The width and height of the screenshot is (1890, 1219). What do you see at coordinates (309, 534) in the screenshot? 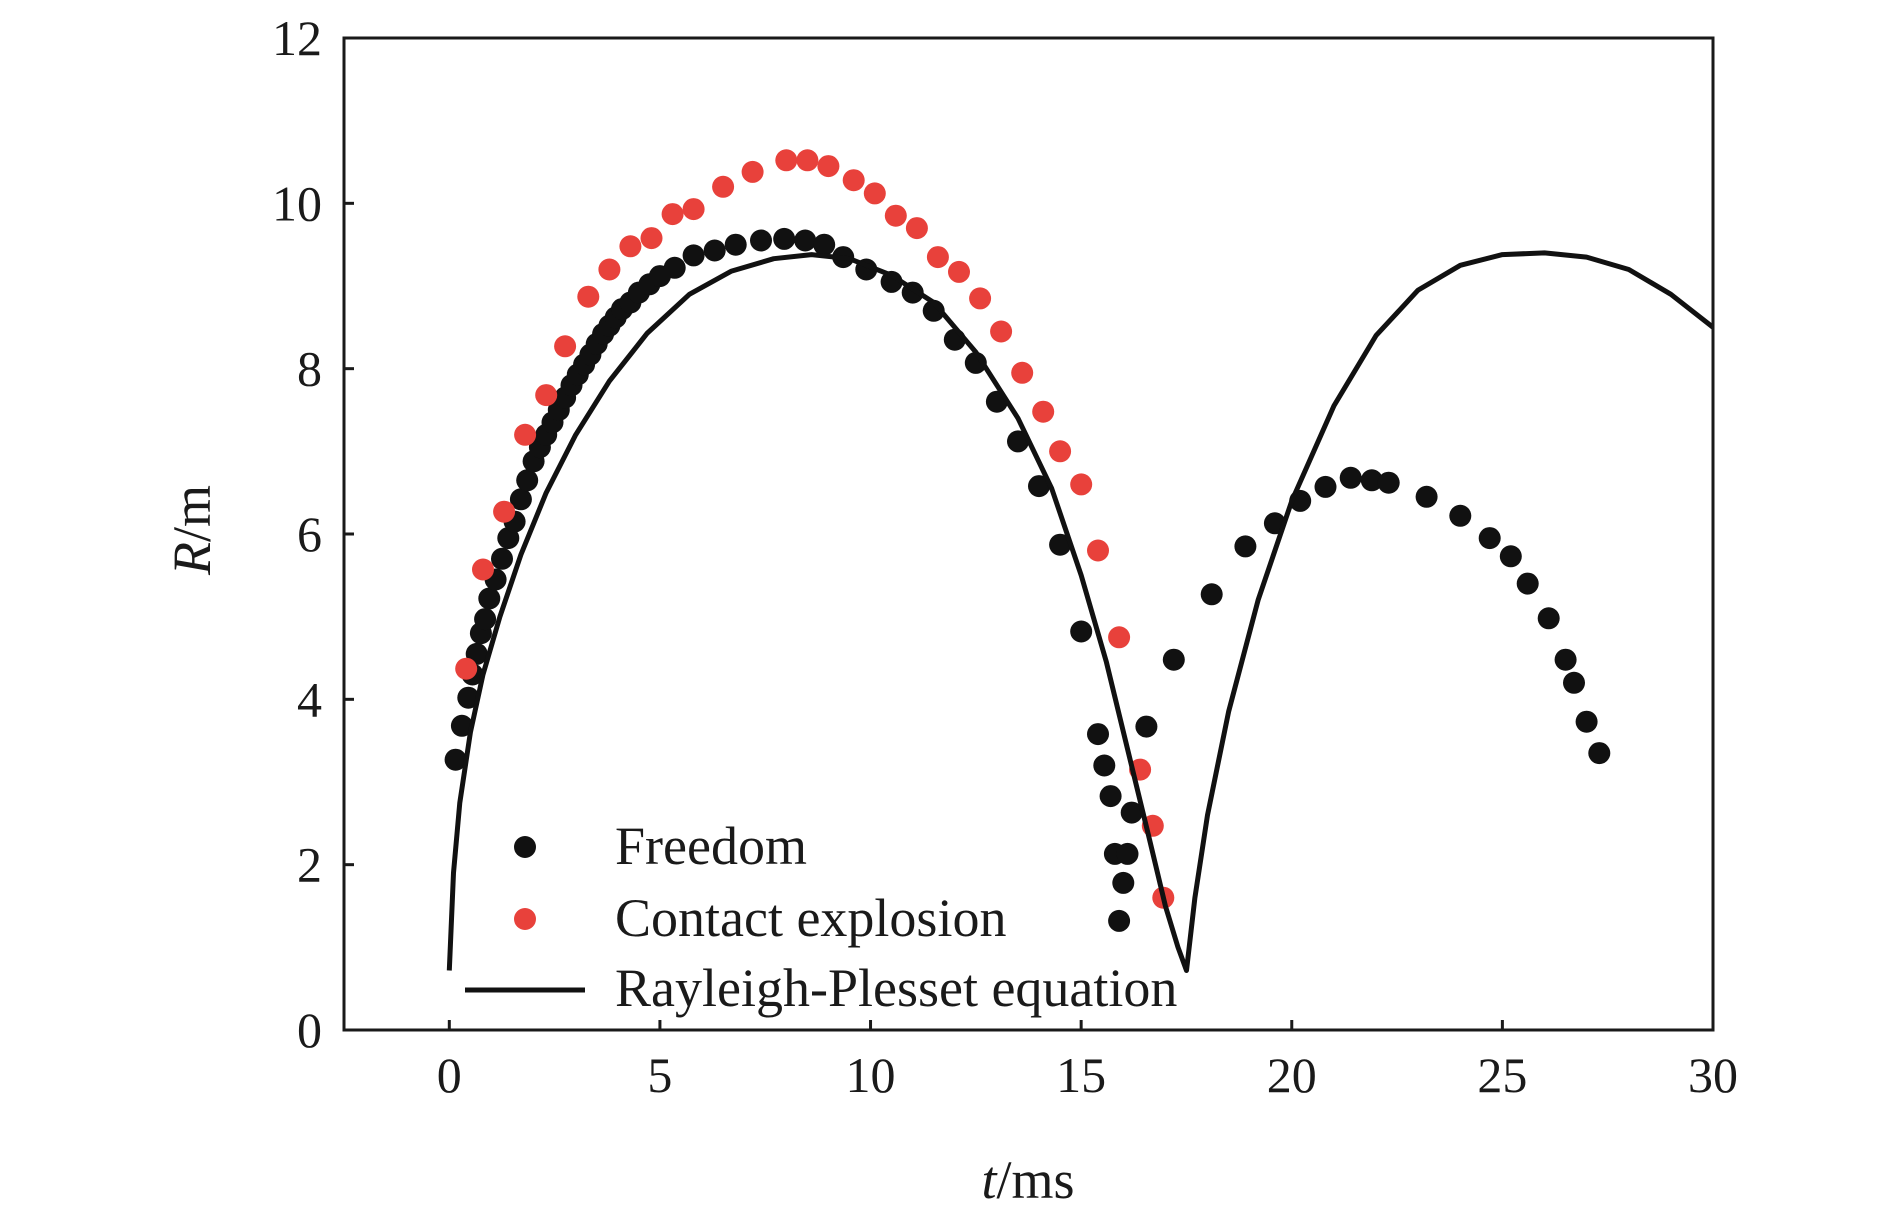
I see `y-tick-label: 6` at bounding box center [309, 534].